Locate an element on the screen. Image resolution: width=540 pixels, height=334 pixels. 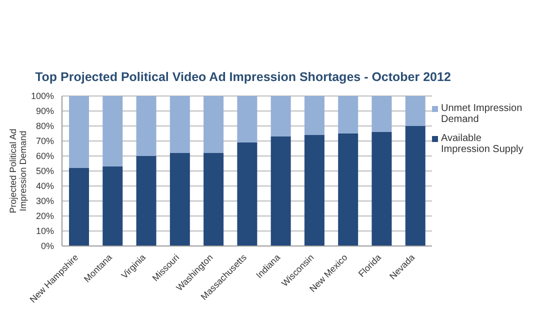
legend-label: Available Impression Supply is located at coordinates (482, 144).